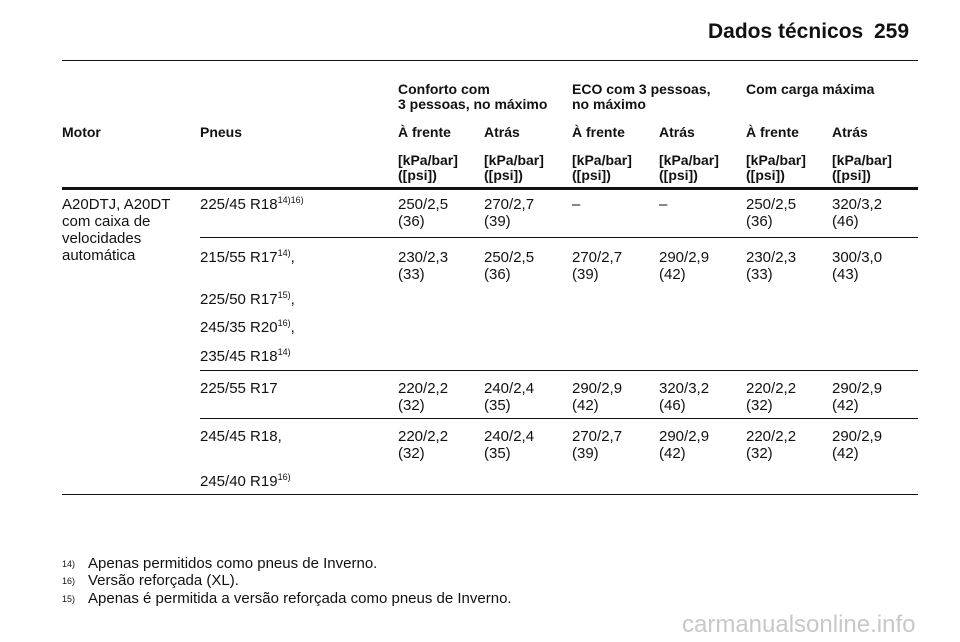  Describe the element at coordinates (473, 104) in the screenshot. I see `group-header: 3 pessoas, no máximo` at that location.